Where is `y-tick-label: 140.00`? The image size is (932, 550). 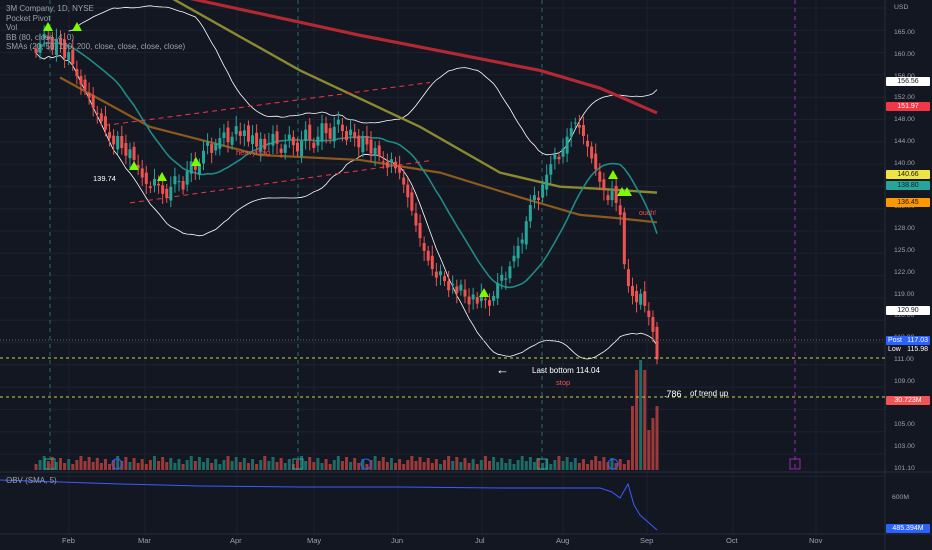
y-tick-label: 140.00 is located at coordinates (904, 163).